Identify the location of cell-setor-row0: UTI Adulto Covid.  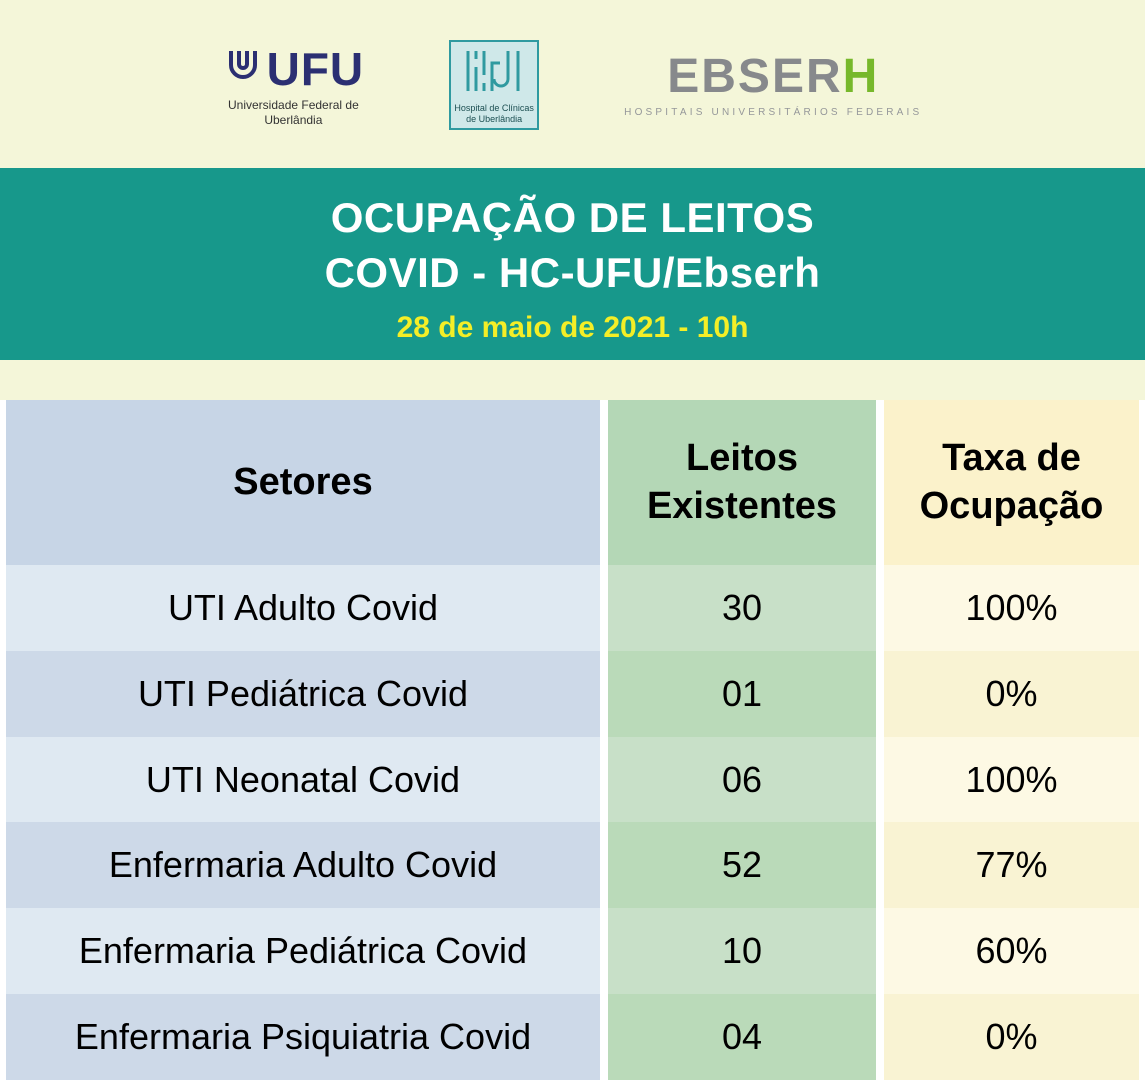
(303, 608).